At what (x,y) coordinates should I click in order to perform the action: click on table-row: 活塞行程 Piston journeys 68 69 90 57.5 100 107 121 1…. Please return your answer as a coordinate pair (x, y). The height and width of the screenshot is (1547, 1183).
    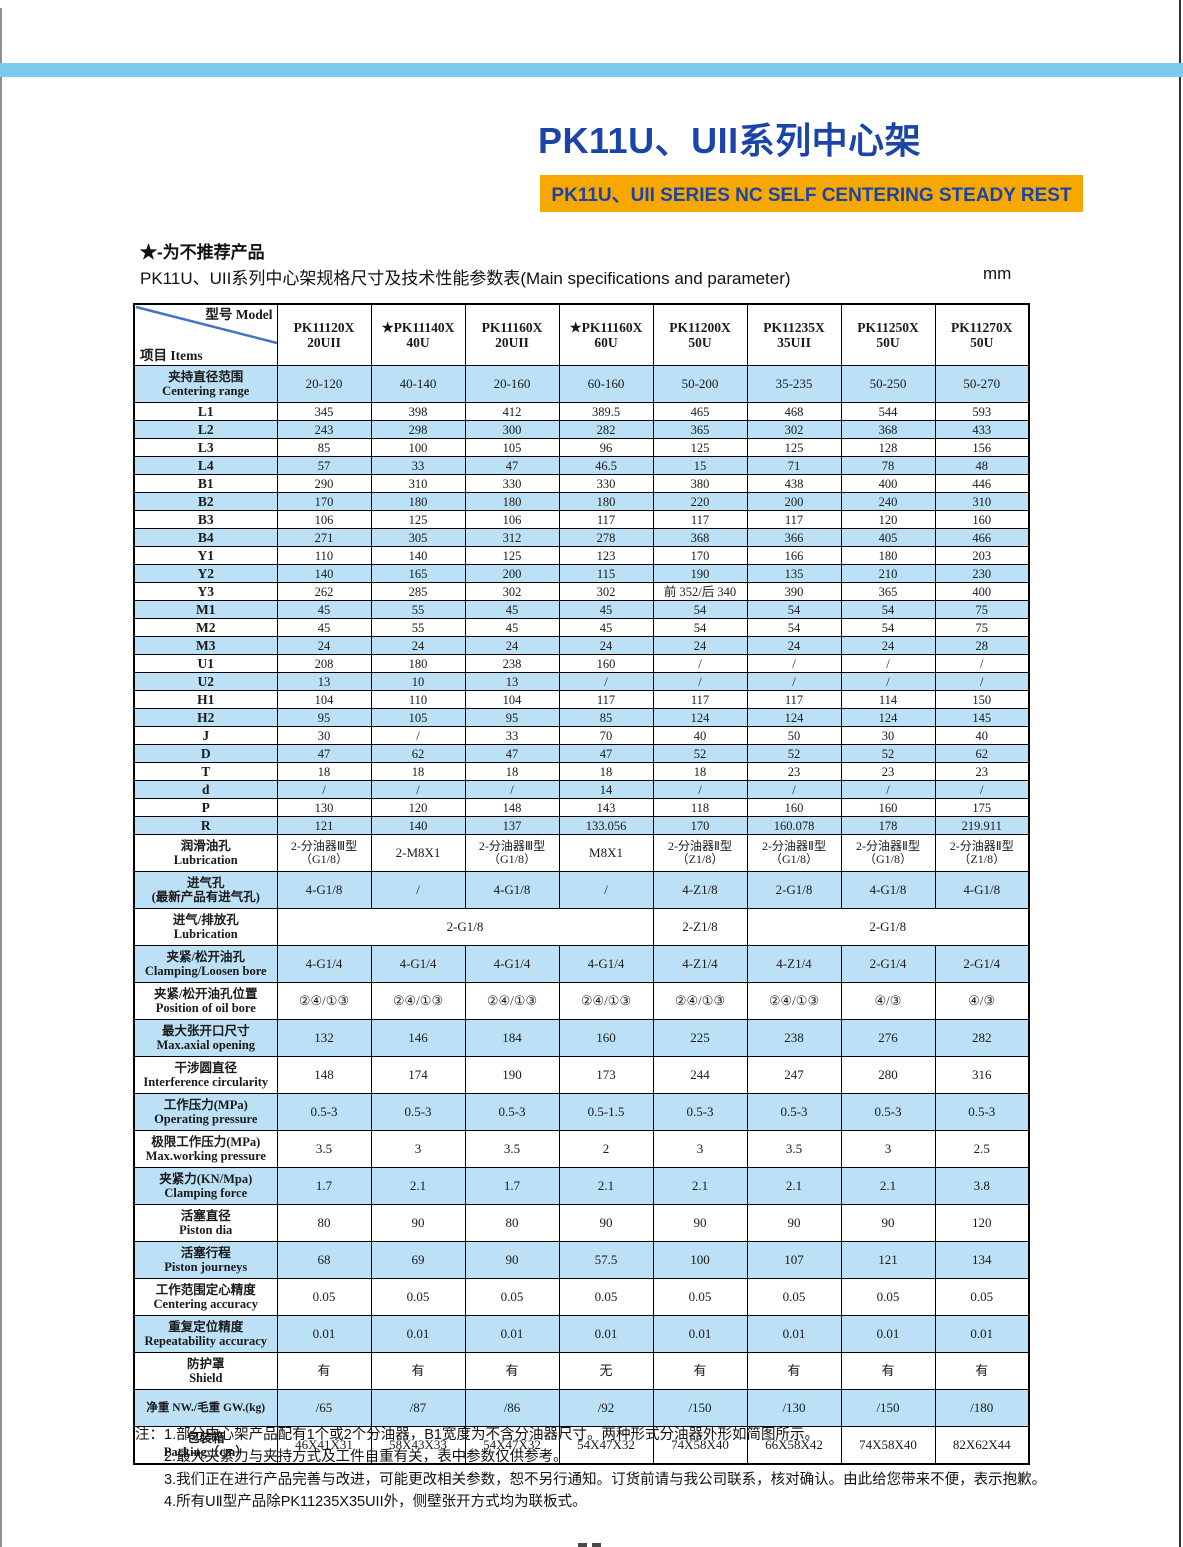
    Looking at the image, I should click on (581, 1260).